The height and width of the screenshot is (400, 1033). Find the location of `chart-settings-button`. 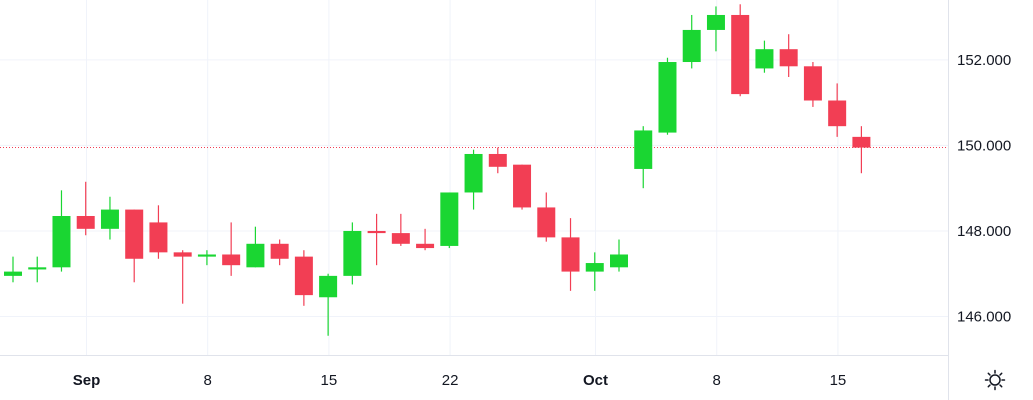

chart-settings-button is located at coordinates (995, 380).